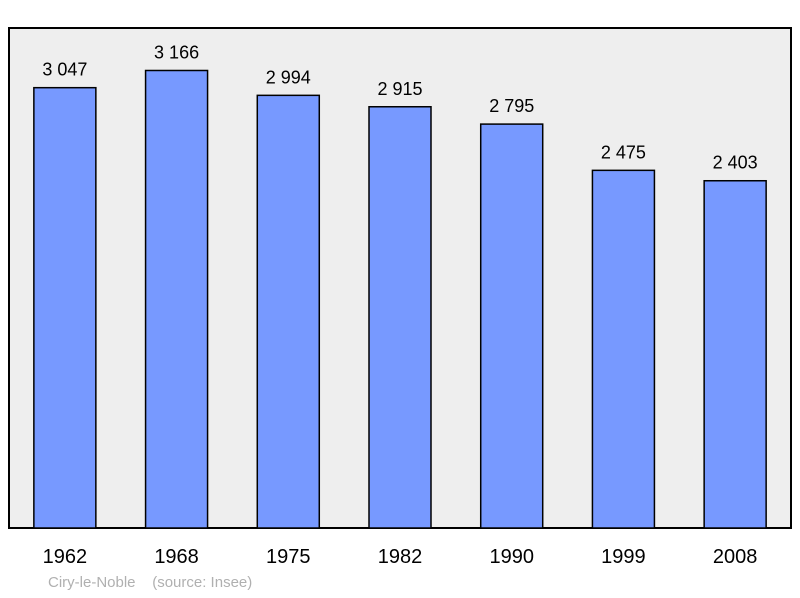 The image size is (800, 598). Describe the element at coordinates (623, 152) in the screenshot. I see `value-label-1999: 2 475` at that location.